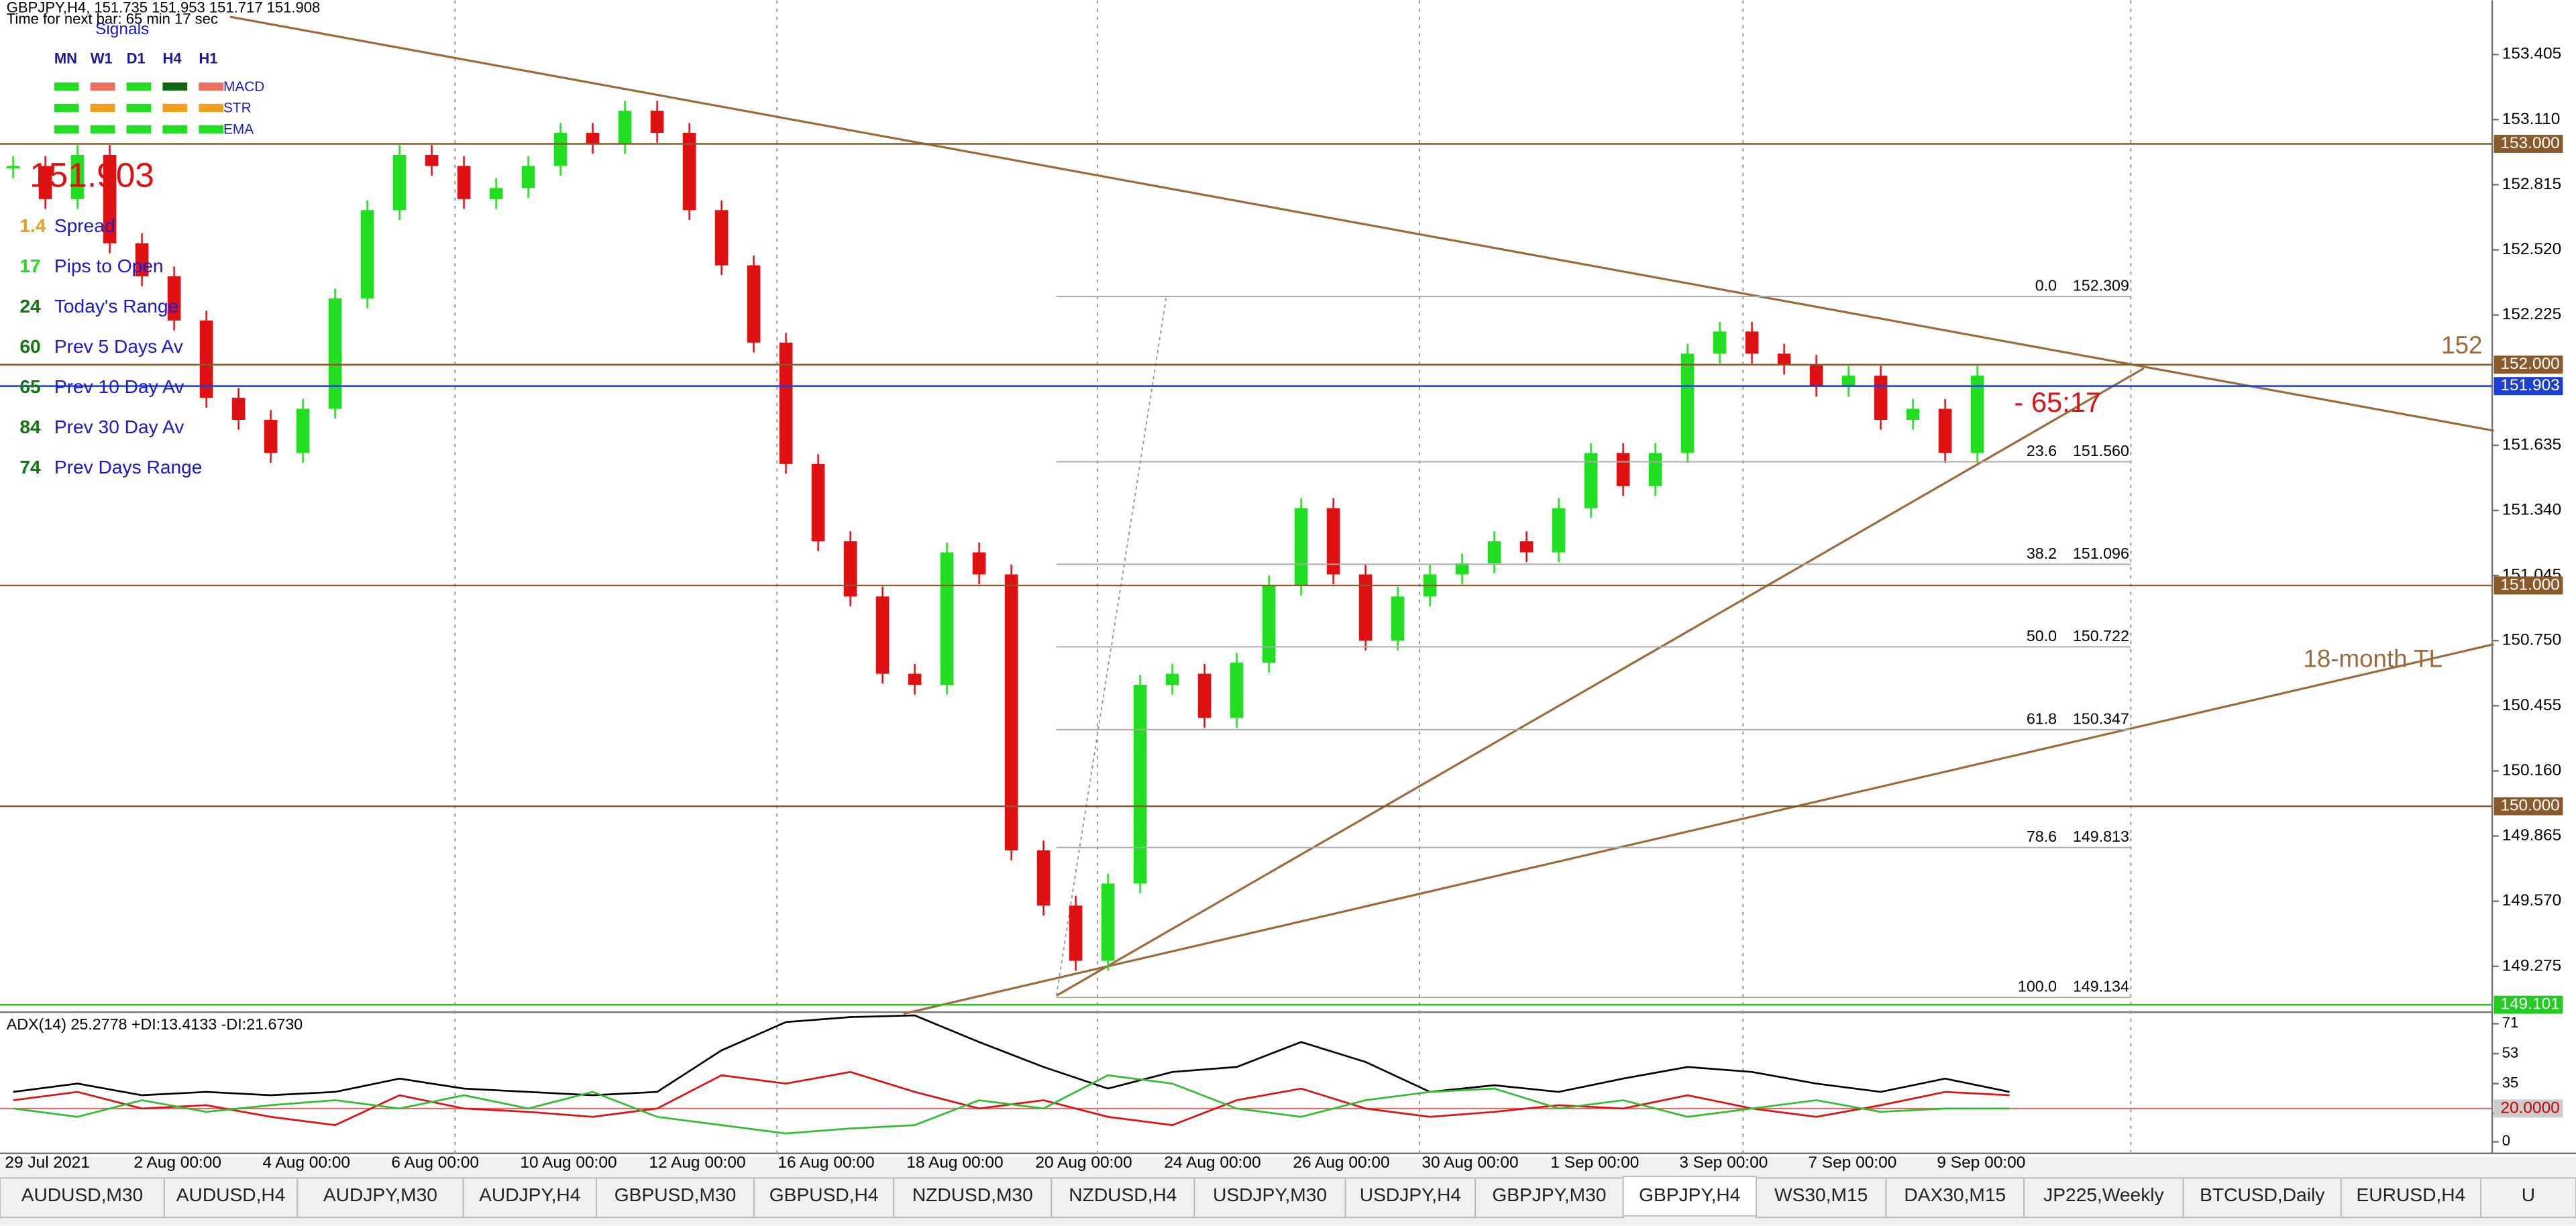  I want to click on info-label: Prev Days Range, so click(128, 467).